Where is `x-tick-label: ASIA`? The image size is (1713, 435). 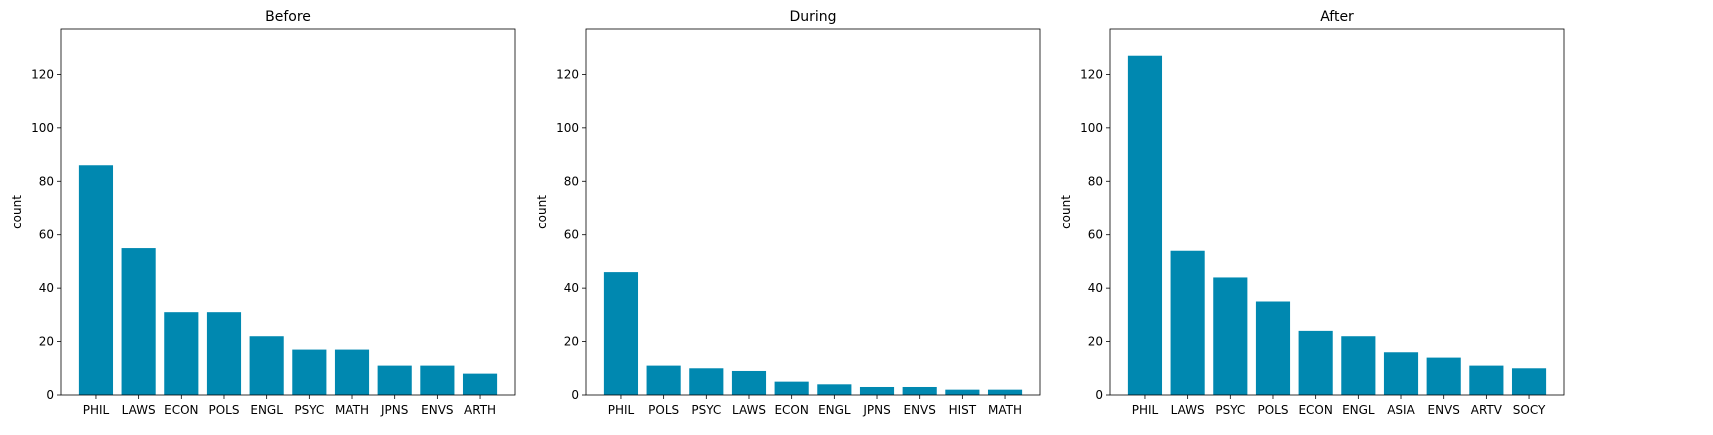
x-tick-label: ASIA is located at coordinates (1401, 410).